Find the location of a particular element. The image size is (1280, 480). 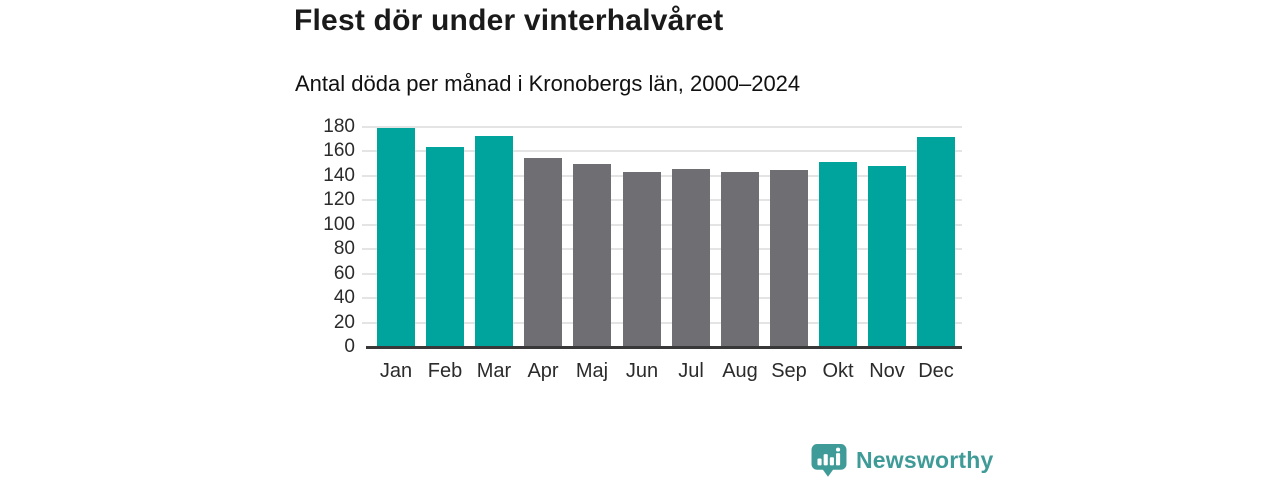

bar-mar is located at coordinates (494, 241).